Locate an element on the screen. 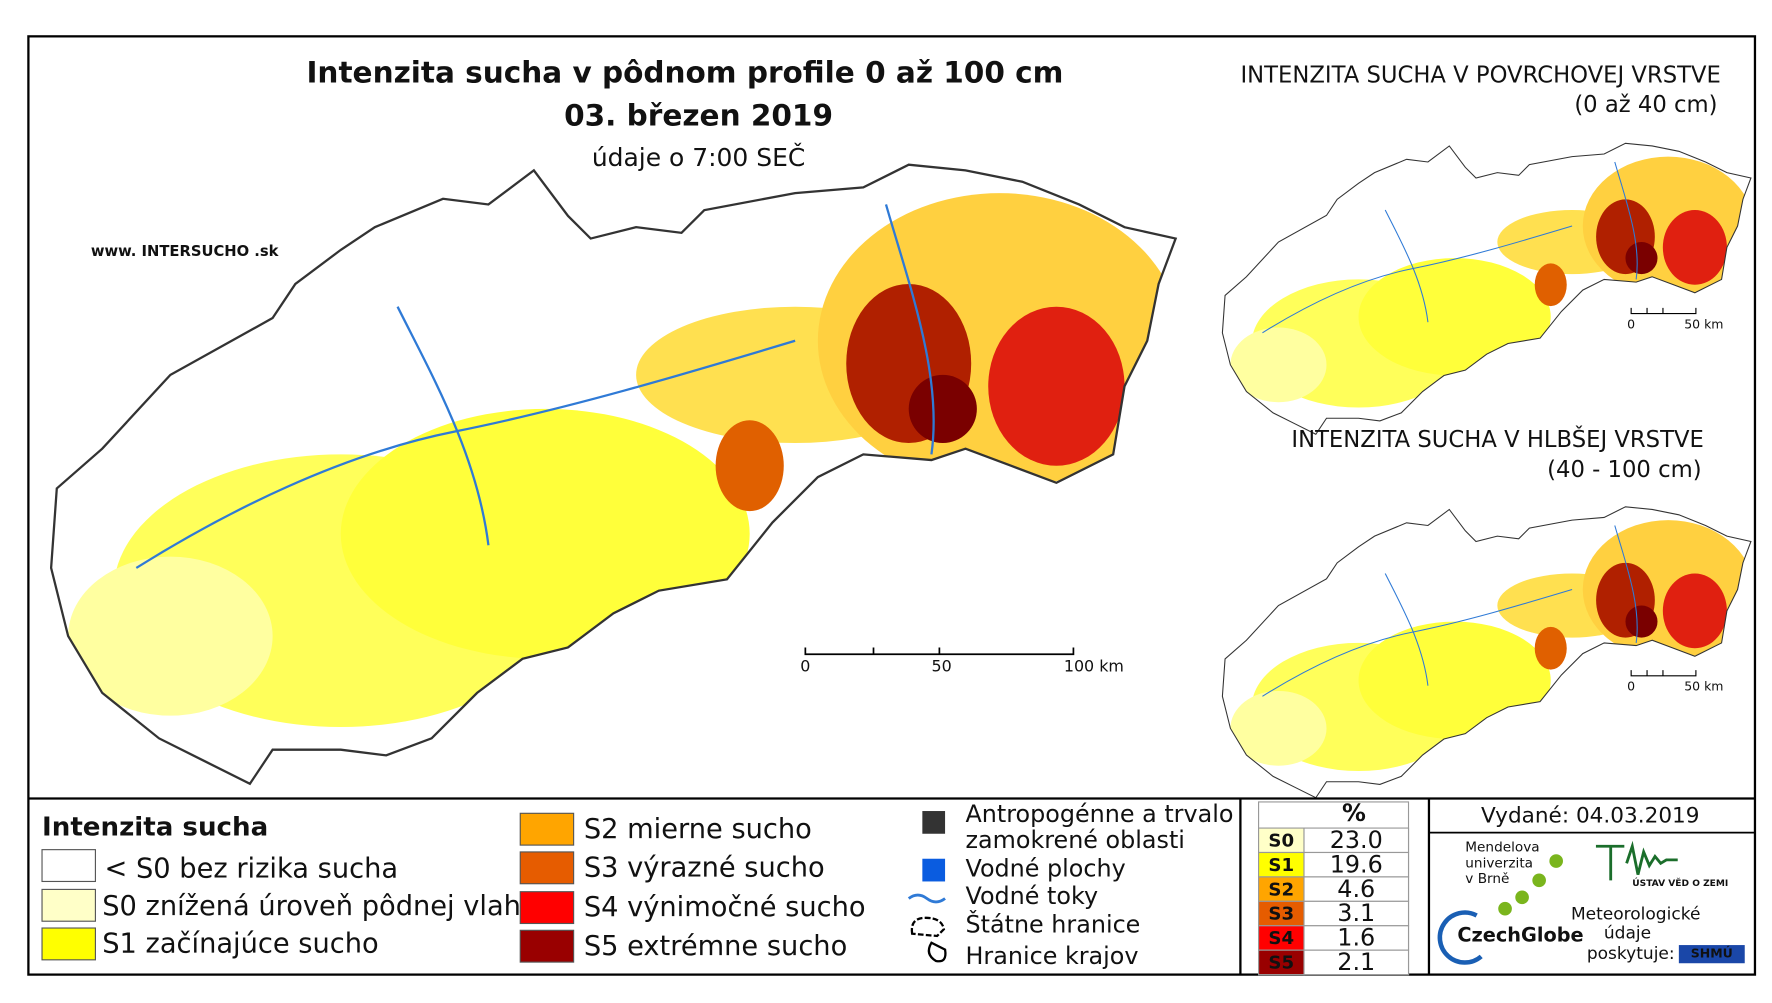 Image resolution: width=1772 pixels, height=1003 pixels. legend-label: S3 výrazné sucho is located at coordinates (704, 867).